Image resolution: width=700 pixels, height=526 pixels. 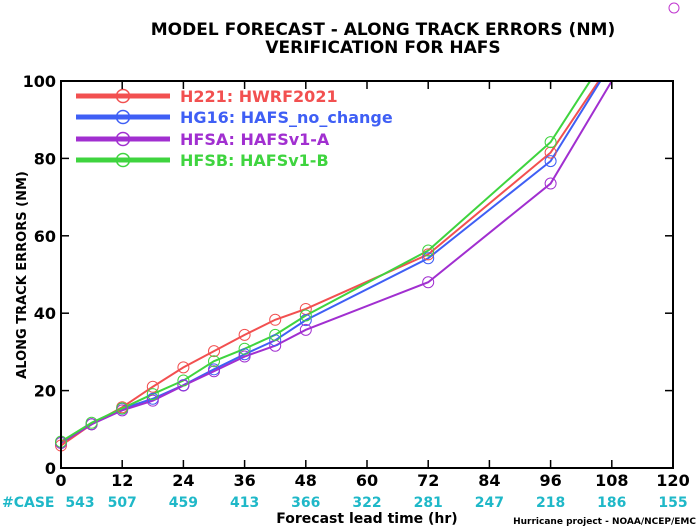 I want to click on x-tick-label: 36, so click(x=244, y=480).